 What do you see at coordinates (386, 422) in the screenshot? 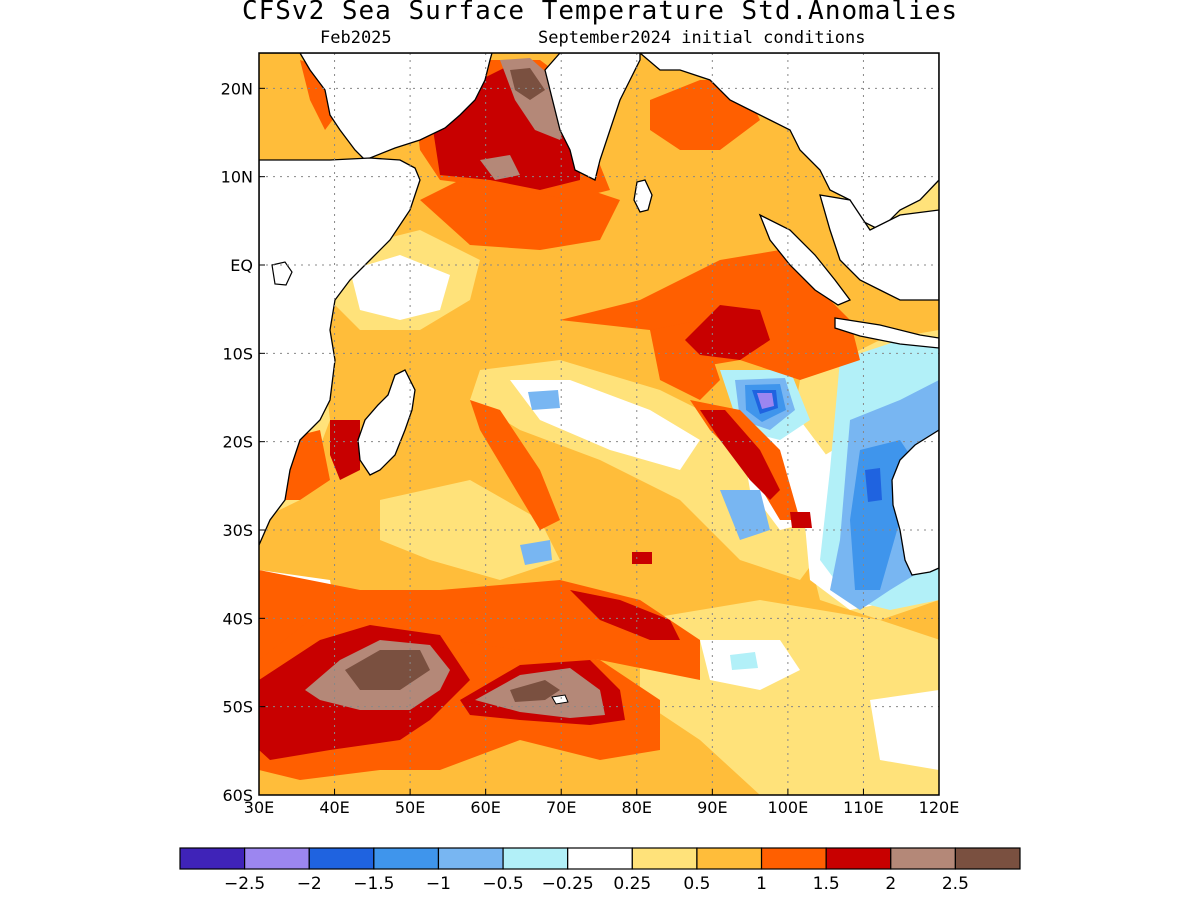
I see `land-madagascar` at bounding box center [386, 422].